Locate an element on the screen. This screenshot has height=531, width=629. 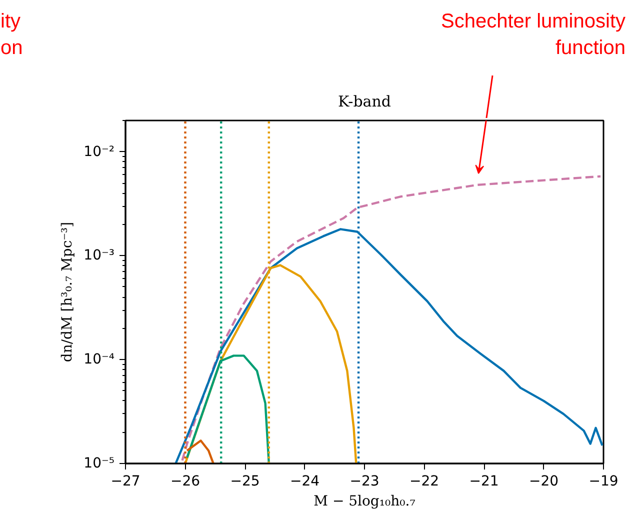
y-tick-label: 10⁻⁴ is located at coordinates (99, 360).